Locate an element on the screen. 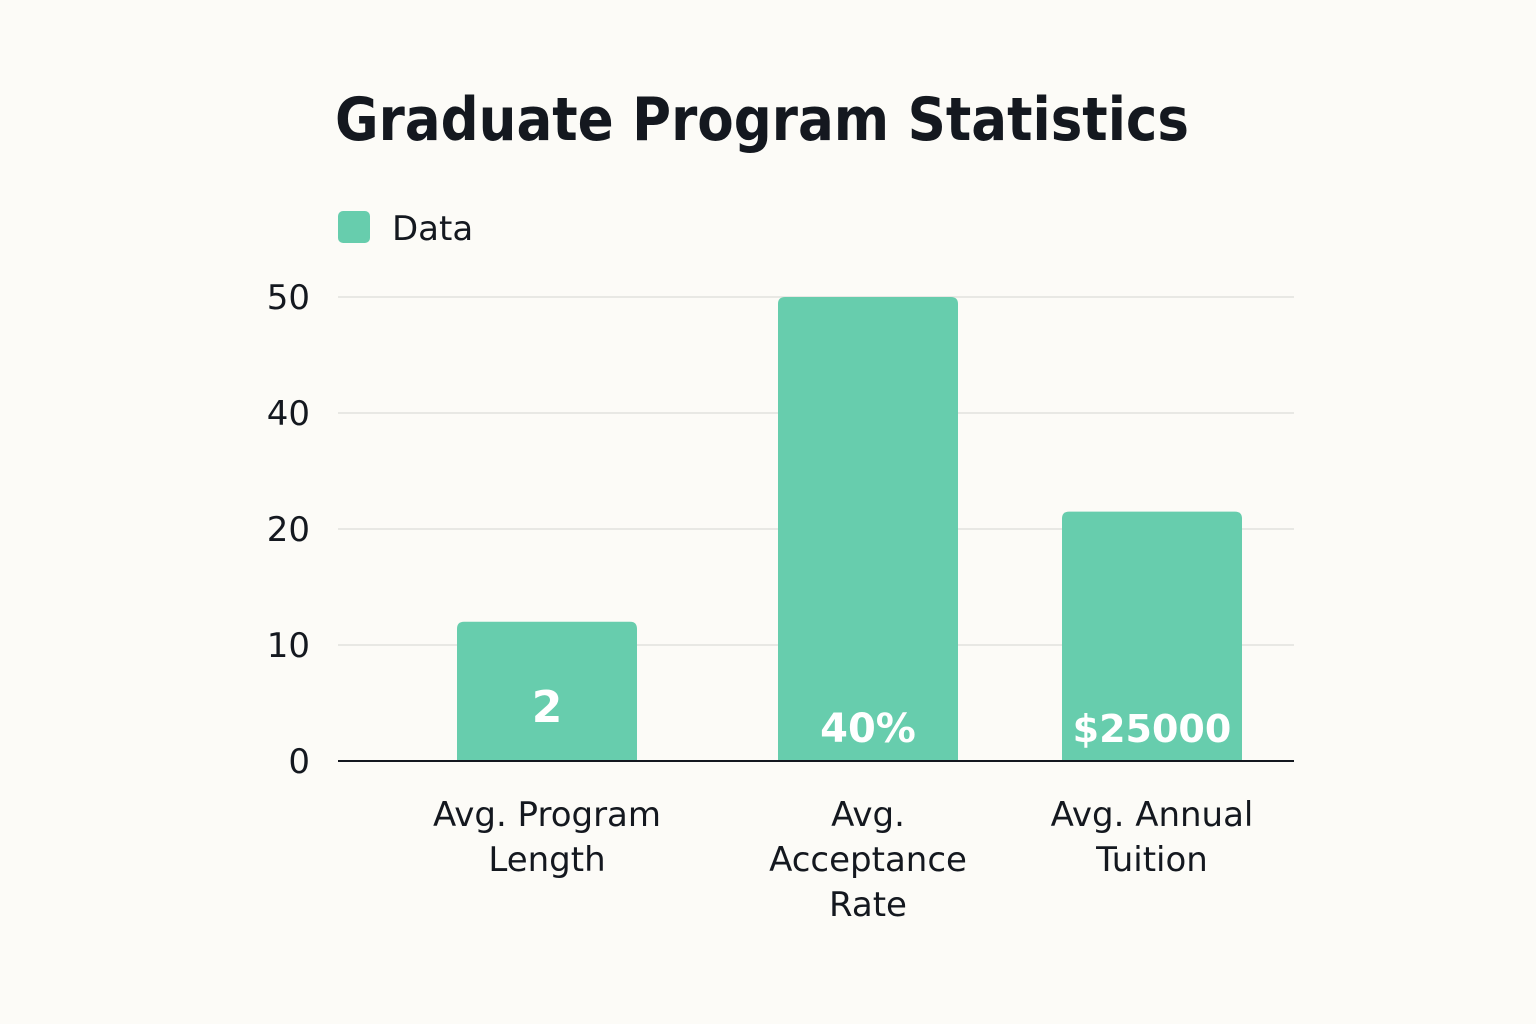 The height and width of the screenshot is (1024, 1536). y-tick-label: 20 is located at coordinates (288, 530).